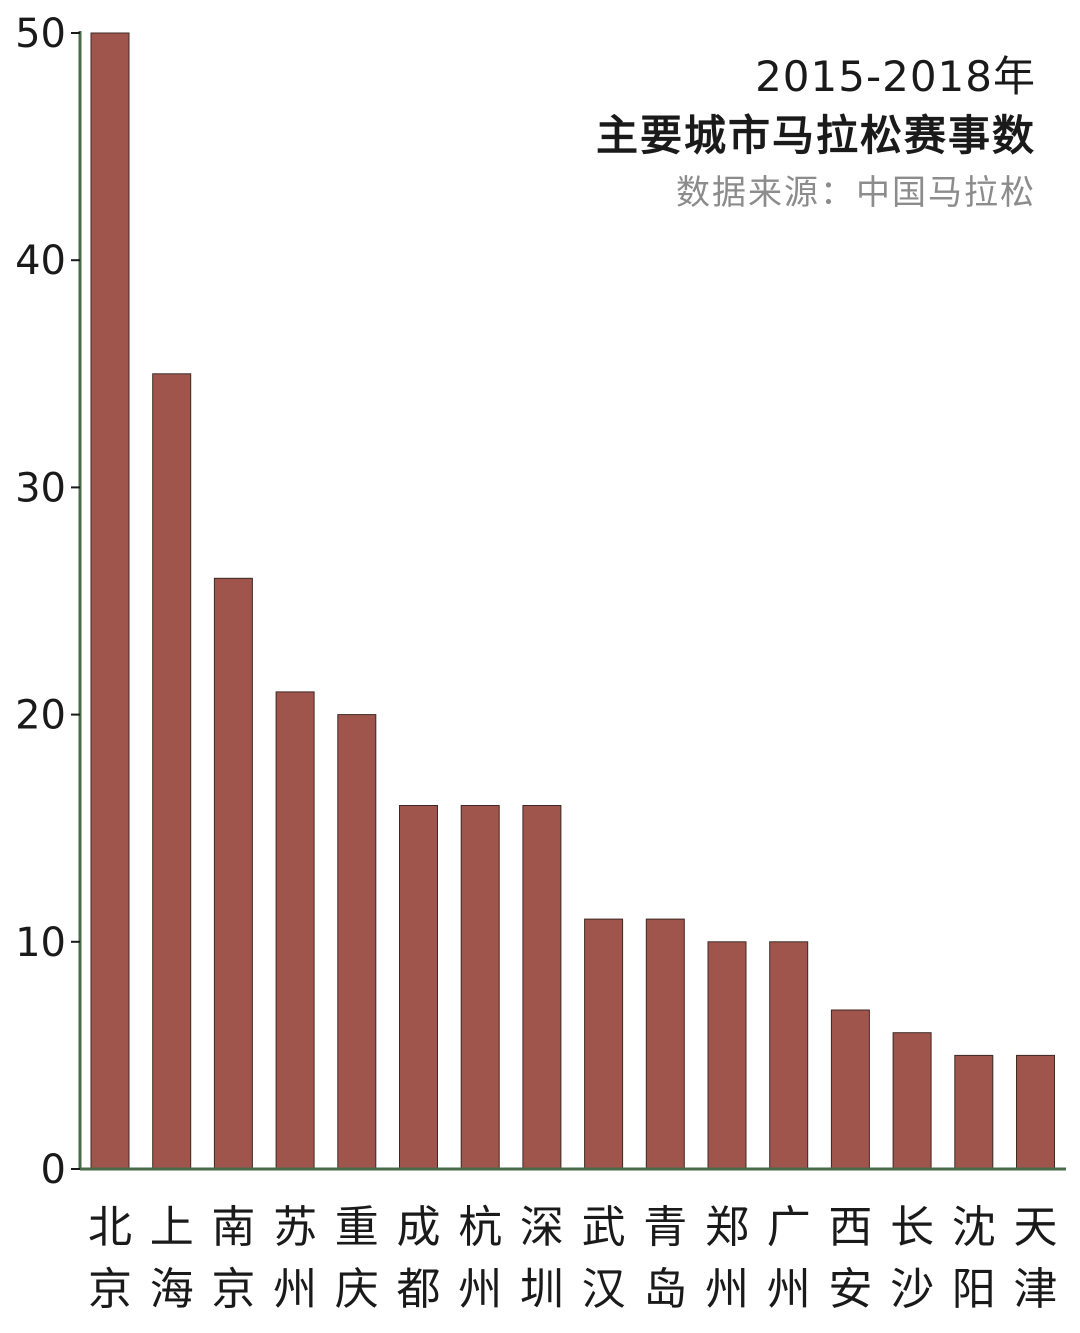 Image resolution: width=1080 pixels, height=1333 pixels. Describe the element at coordinates (233, 1258) in the screenshot. I see `x-category-label-2: 南京` at that location.